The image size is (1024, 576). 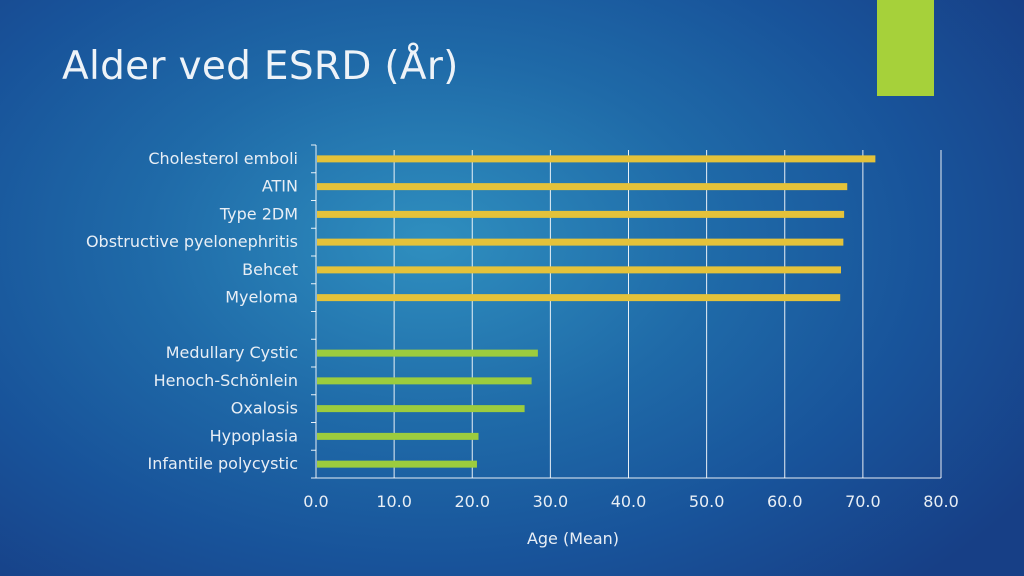 I want to click on x-axis-title: Age (Mean), so click(x=573, y=538).